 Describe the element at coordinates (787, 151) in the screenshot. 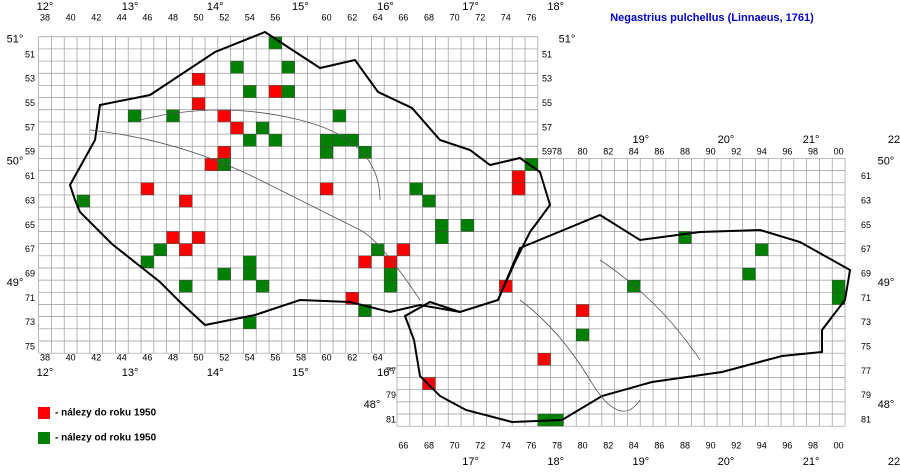

I see `column-label: 96` at that location.